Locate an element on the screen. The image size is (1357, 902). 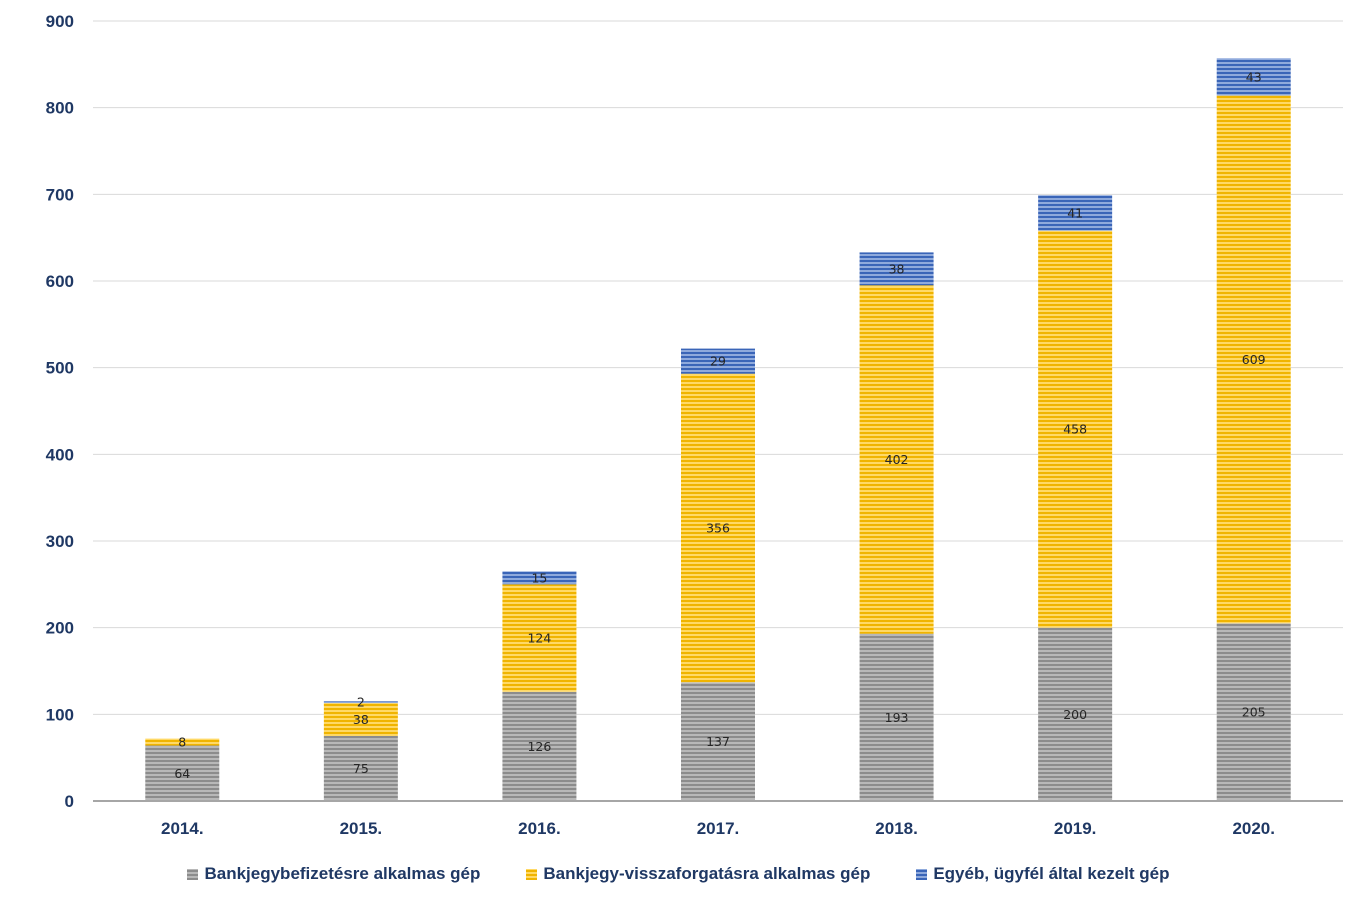
data-label: 609 is located at coordinates (1254, 359).